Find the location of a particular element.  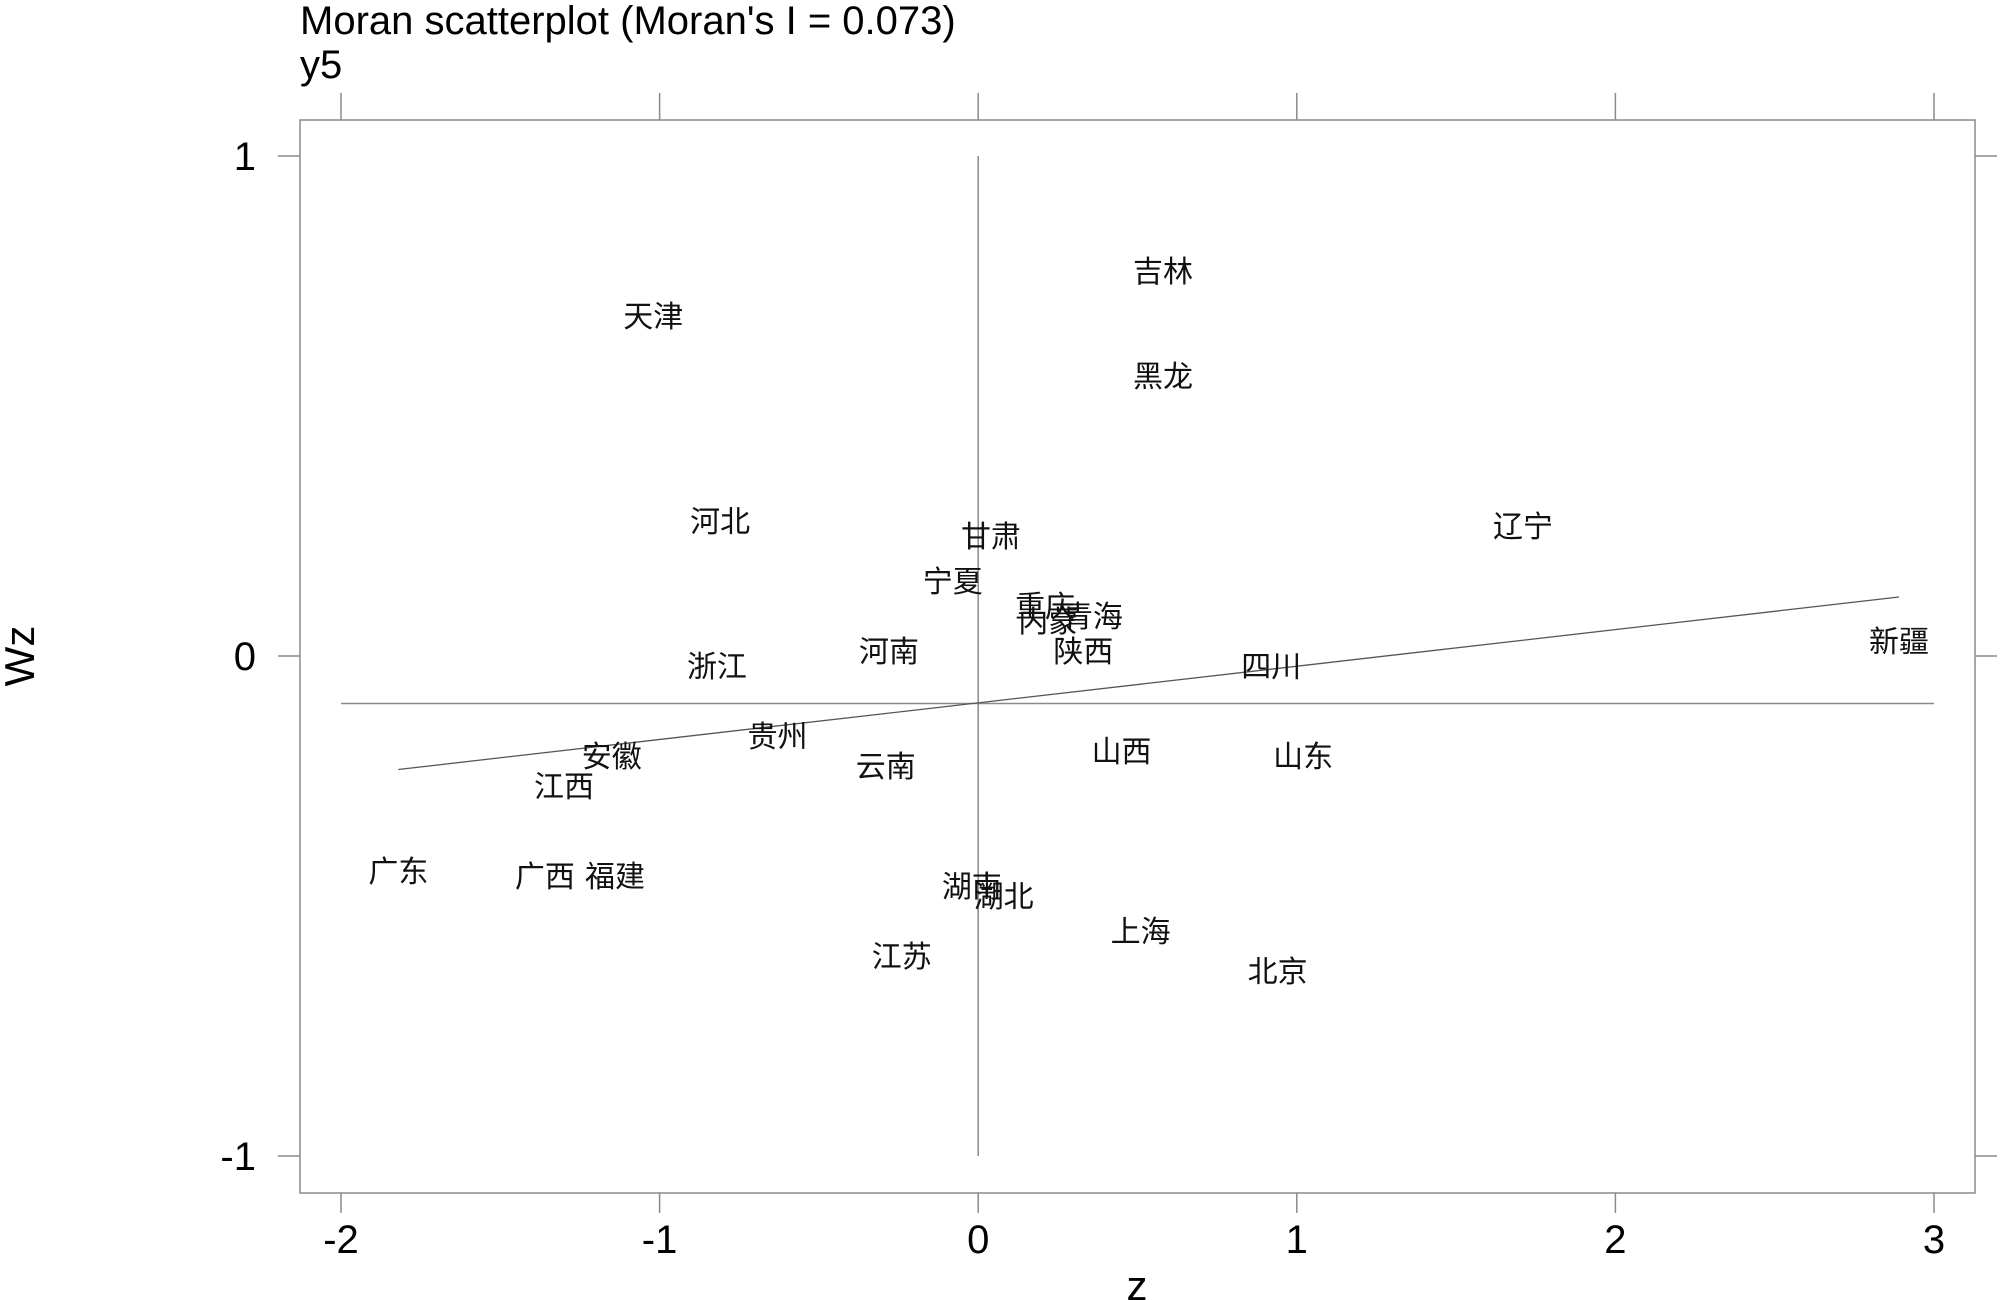

x-tick-label: -2 is located at coordinates (341, 1240).